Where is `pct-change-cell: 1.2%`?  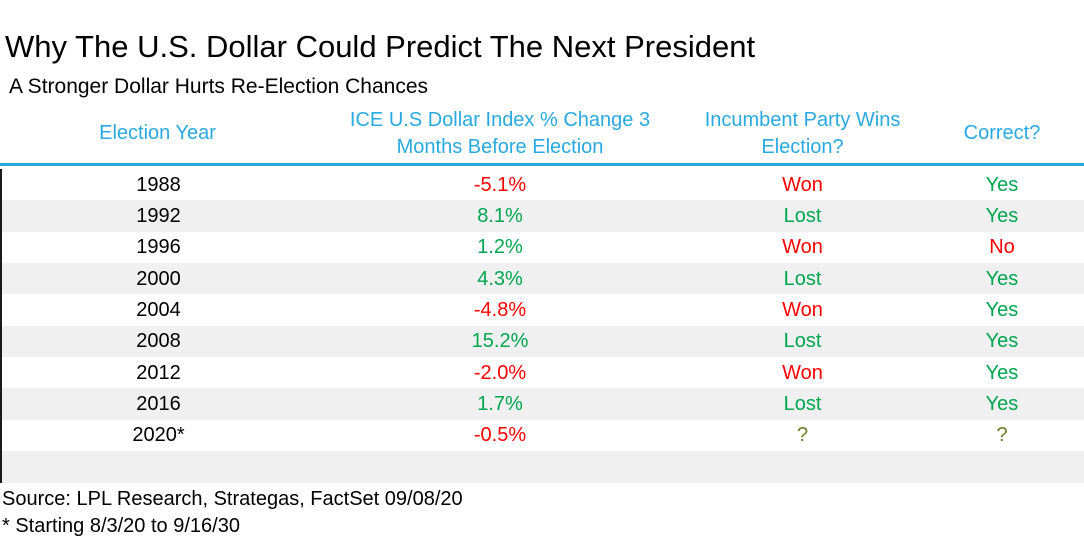
pct-change-cell: 1.2% is located at coordinates (500, 247).